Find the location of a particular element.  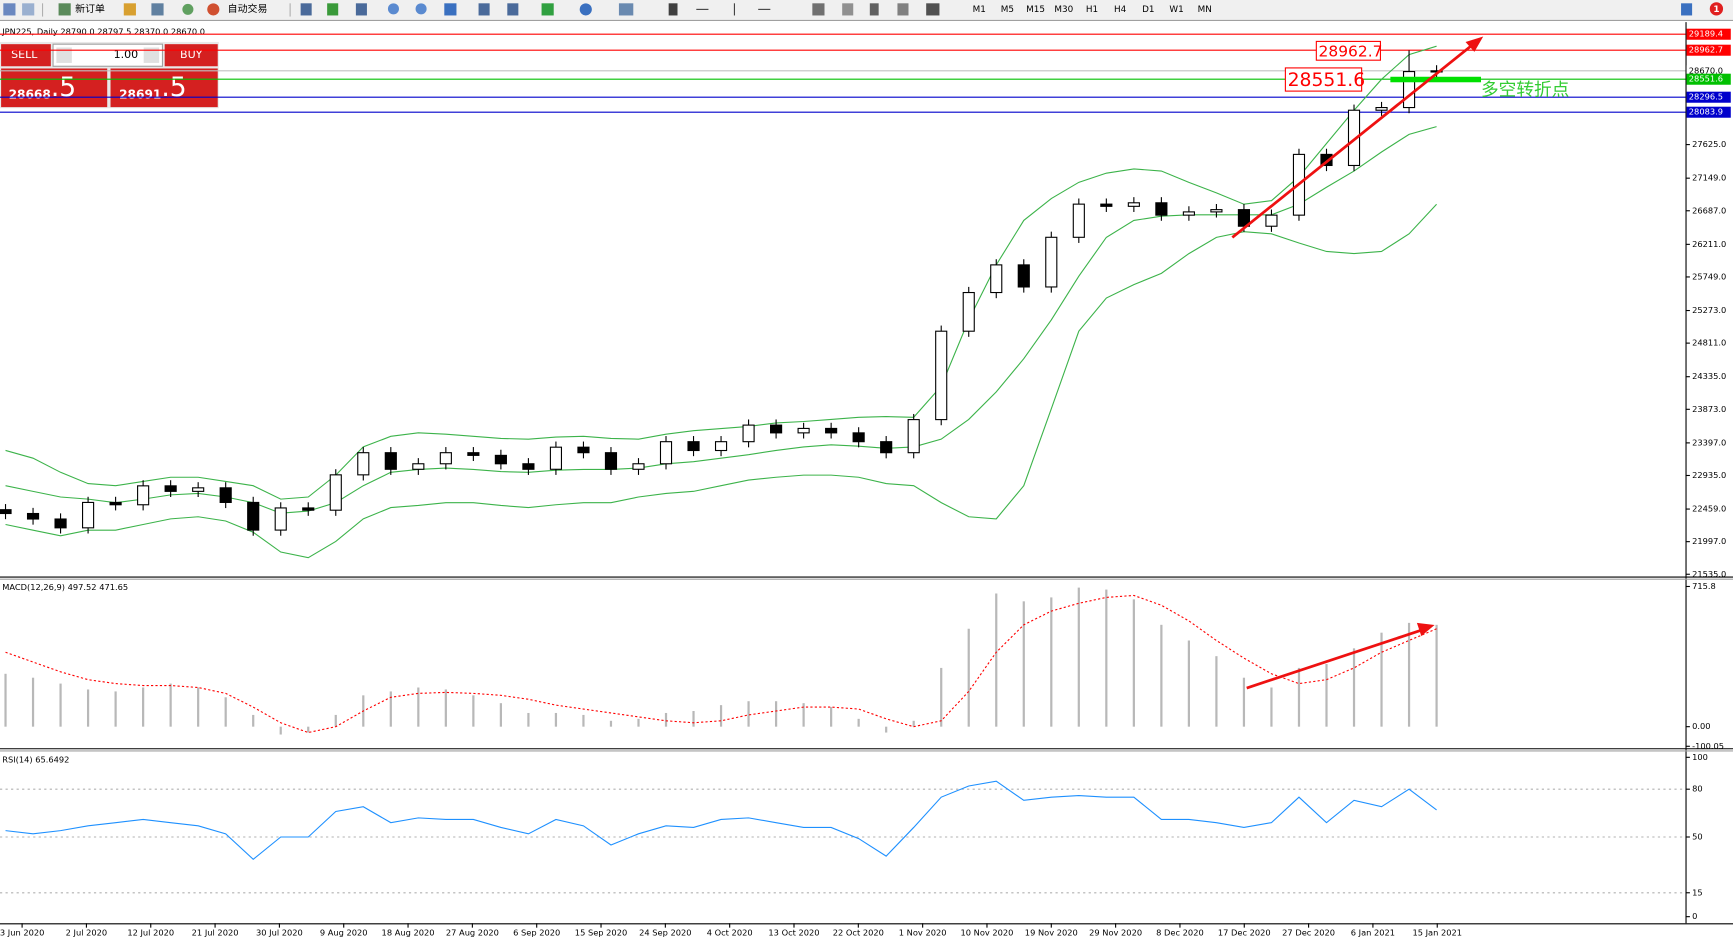

notification-count: 1 is located at coordinates (1716, 10).